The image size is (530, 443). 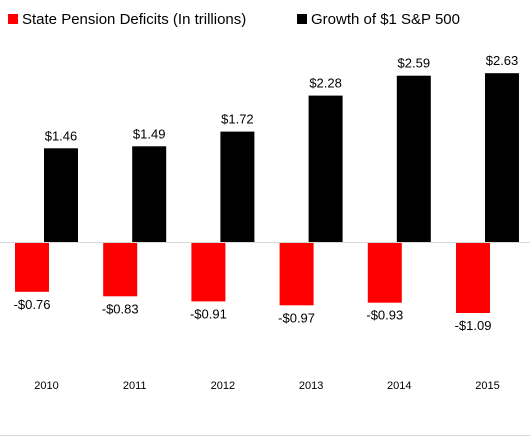 What do you see at coordinates (32, 267) in the screenshot?
I see `deficit-bar-2010` at bounding box center [32, 267].